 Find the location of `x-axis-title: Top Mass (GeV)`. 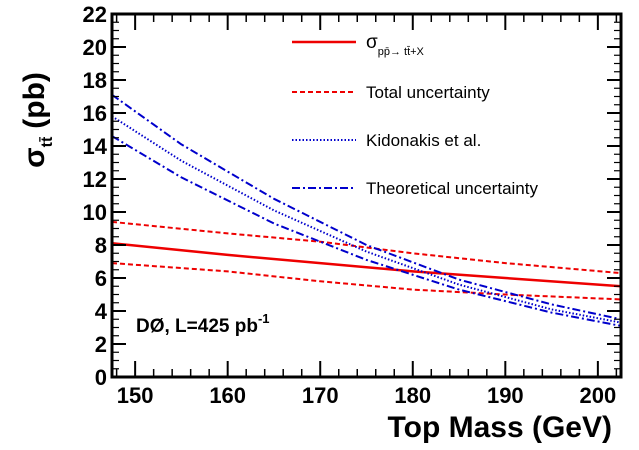

x-axis-title: Top Mass (GeV) is located at coordinates (500, 427).